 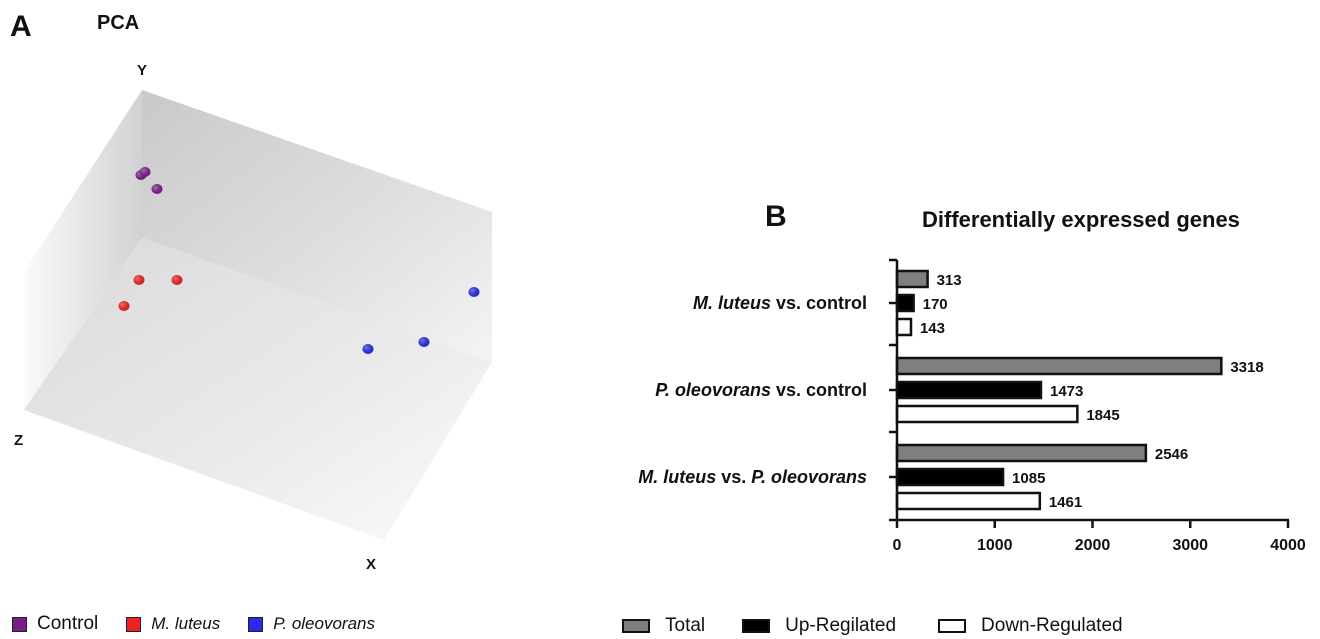 I want to click on bar-value-label-2-2: 1461, so click(x=1065, y=502).